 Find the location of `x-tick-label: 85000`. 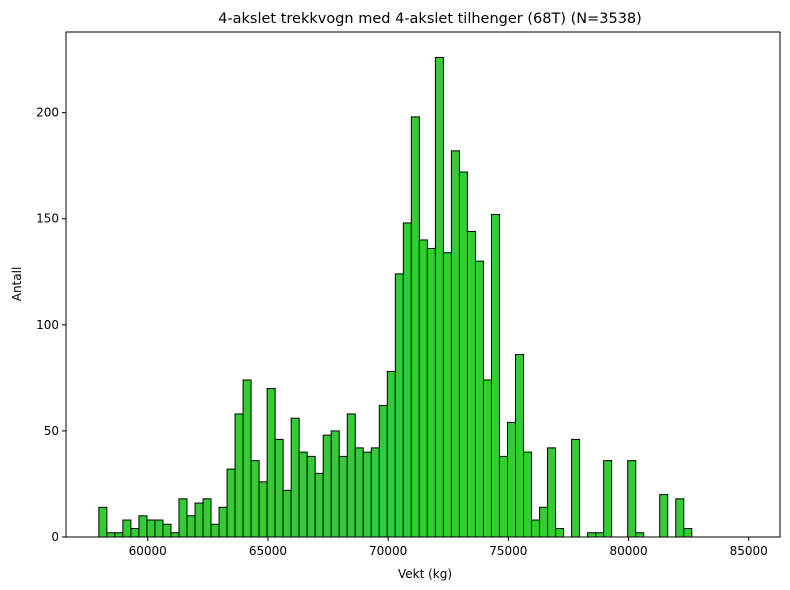

x-tick-label: 85000 is located at coordinates (749, 551).